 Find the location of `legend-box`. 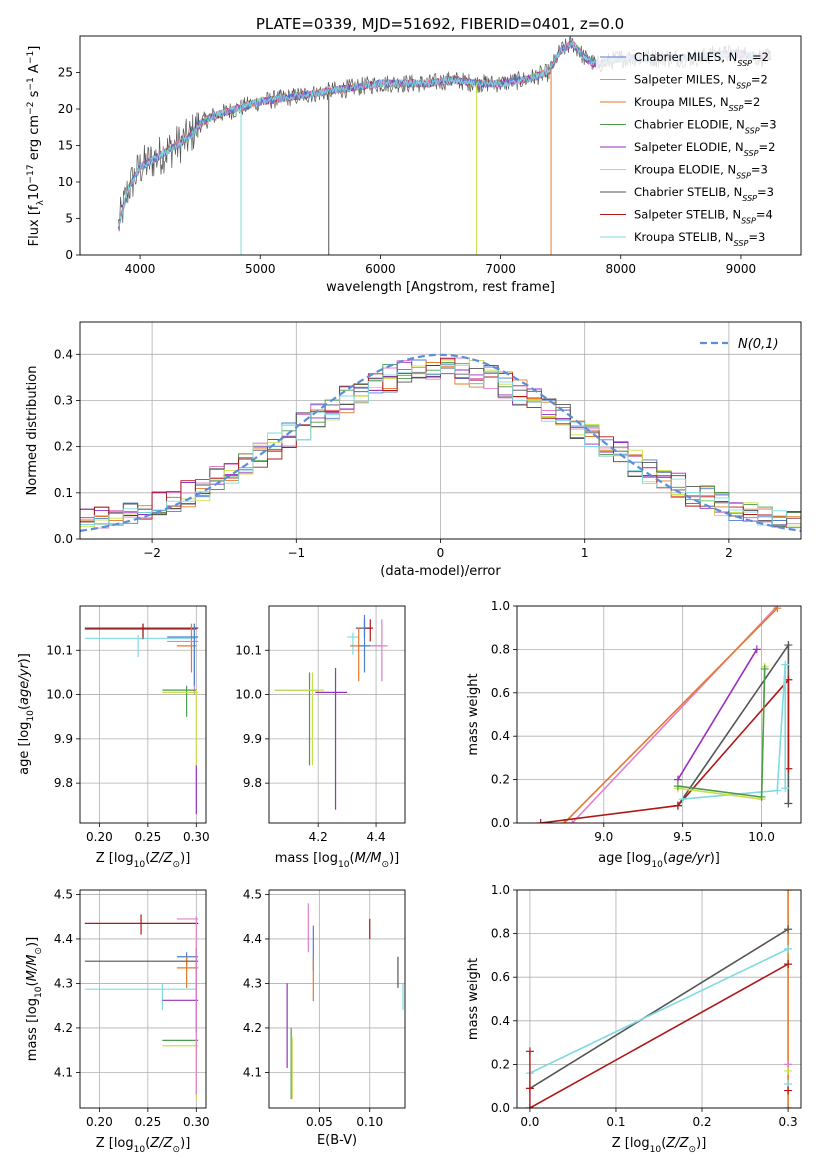

legend-box is located at coordinates (696, 148).